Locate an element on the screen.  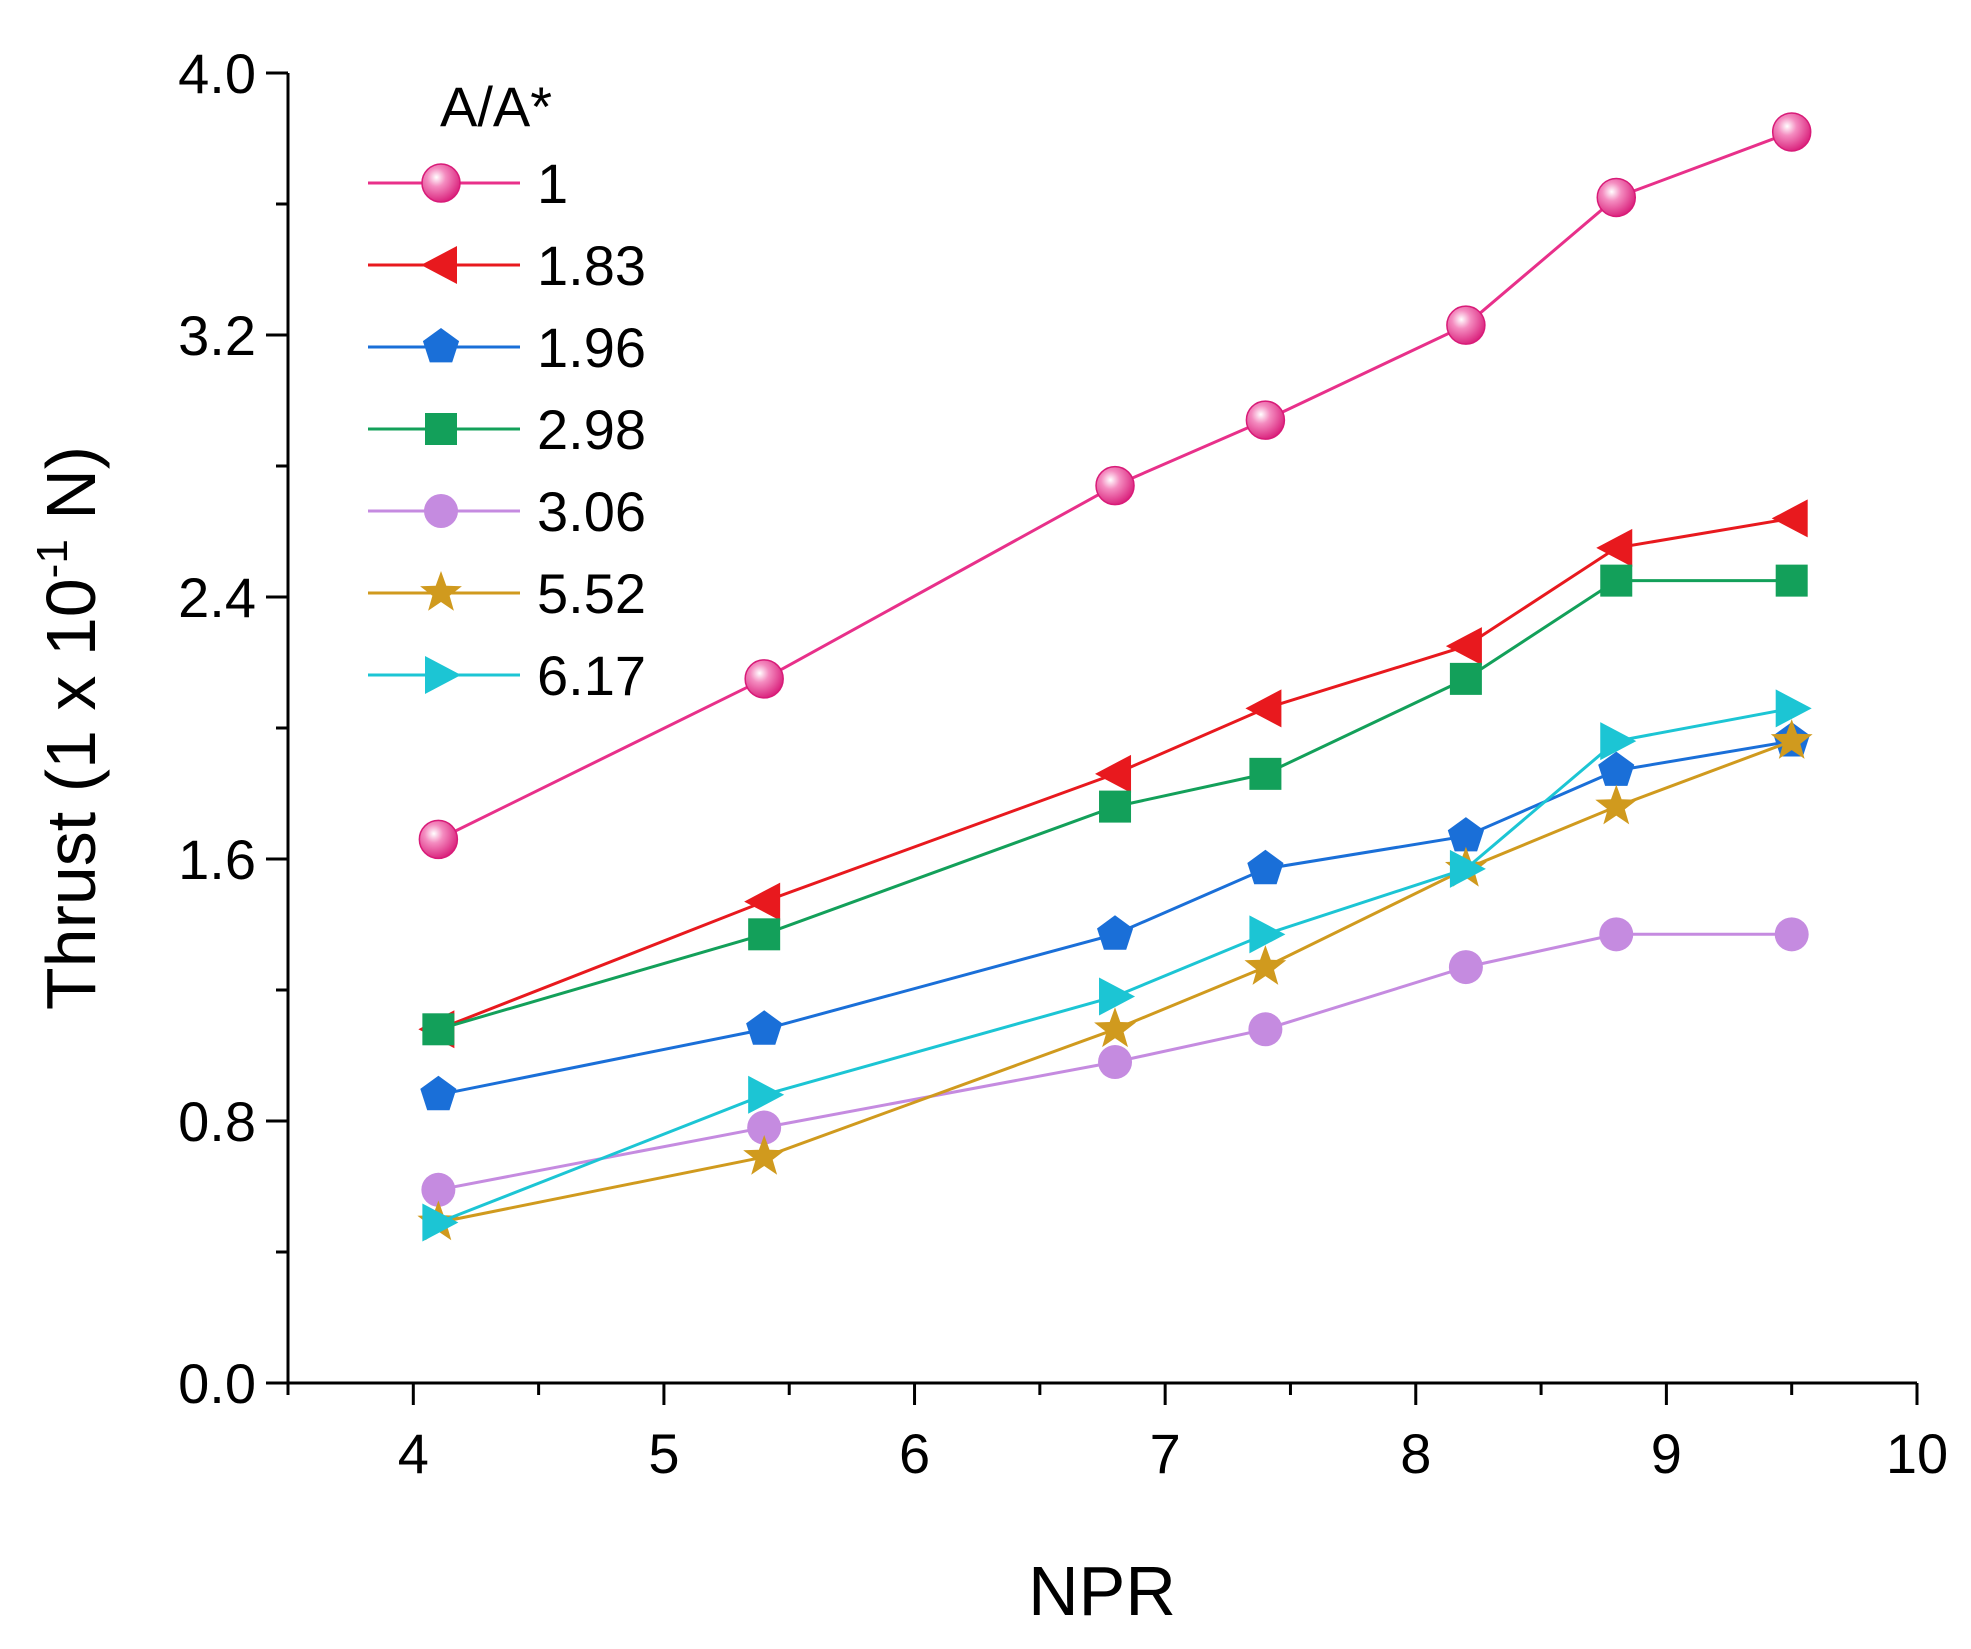
legend: A/A* 1 1.83 1.96 2.98 3.06 5.52 6.17 is located at coordinates (507, 391).